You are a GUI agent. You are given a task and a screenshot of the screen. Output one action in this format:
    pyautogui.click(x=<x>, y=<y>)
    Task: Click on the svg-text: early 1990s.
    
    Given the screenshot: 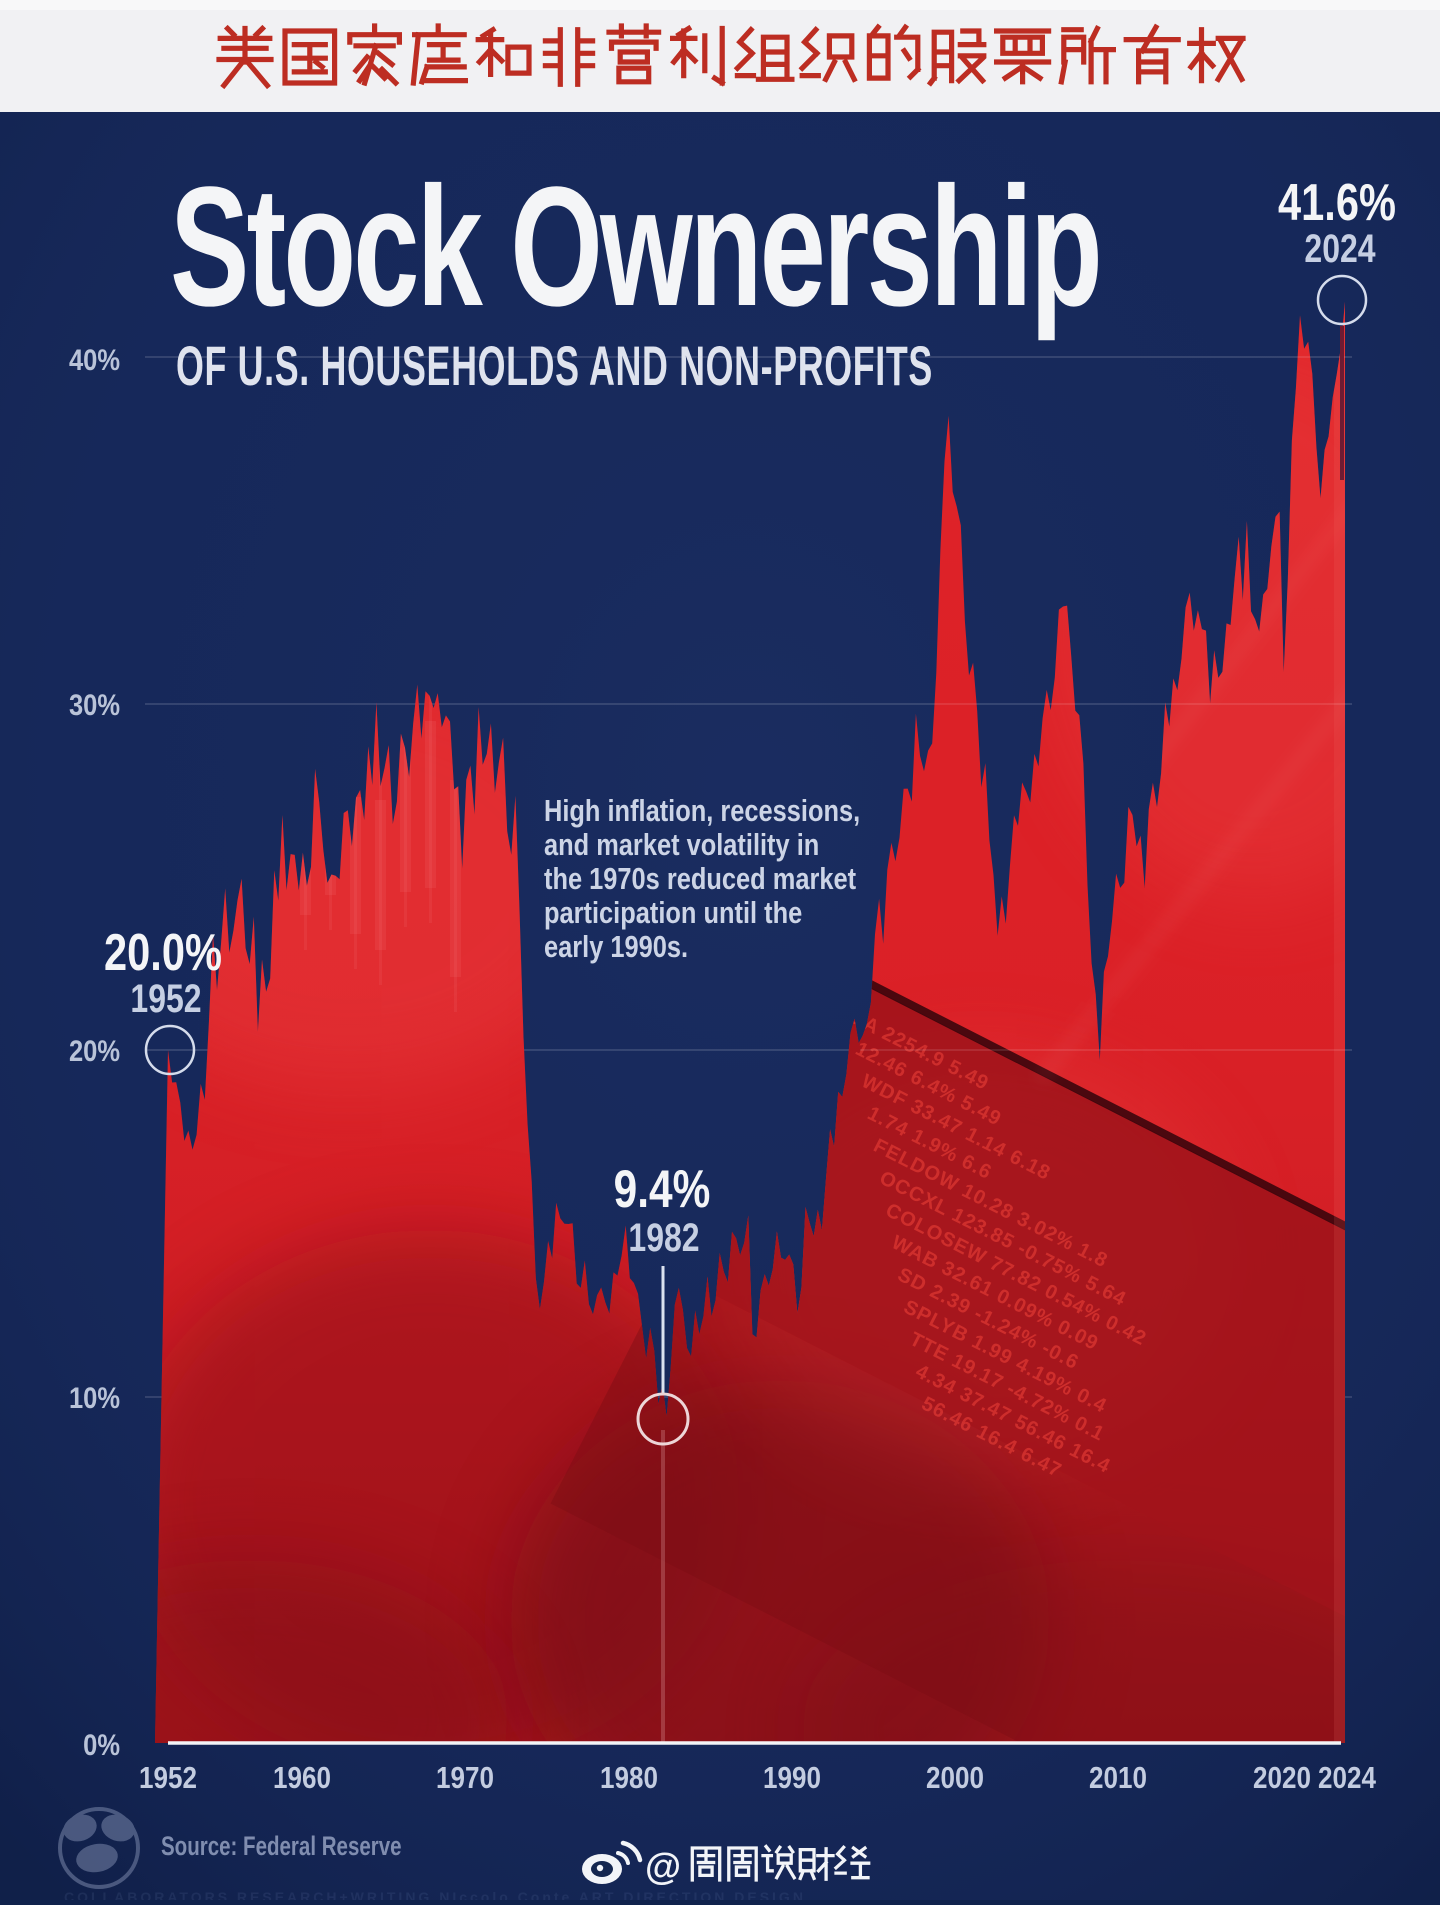 What is the action you would take?
    pyautogui.click(x=616, y=947)
    